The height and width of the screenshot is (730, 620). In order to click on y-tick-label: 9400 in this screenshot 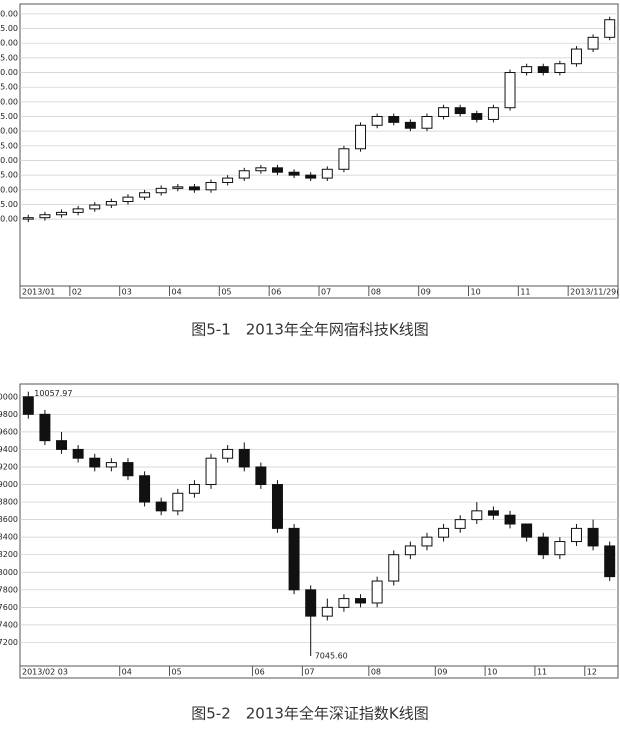, I will do `click(9, 449)`.